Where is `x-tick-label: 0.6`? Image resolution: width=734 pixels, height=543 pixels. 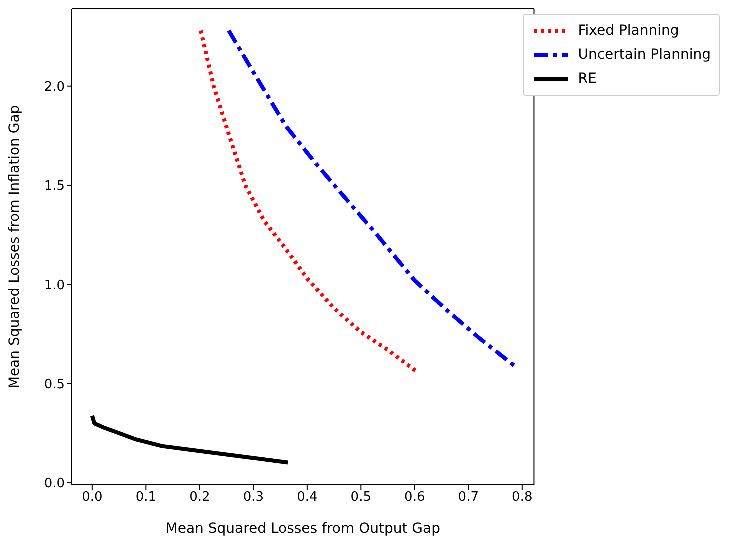
x-tick-label: 0.6 is located at coordinates (415, 498).